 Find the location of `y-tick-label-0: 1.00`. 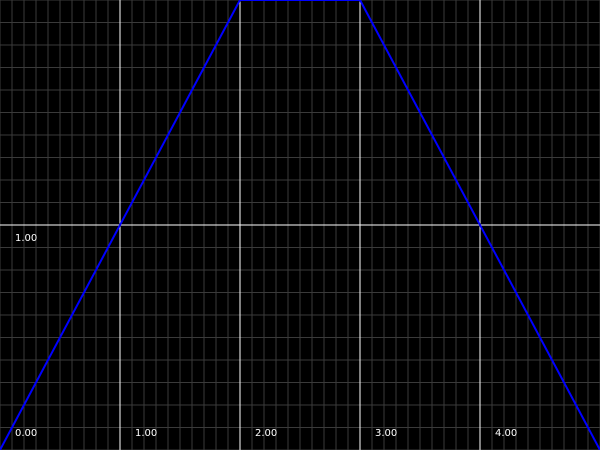

y-tick-label-0: 1.00 is located at coordinates (26, 238).